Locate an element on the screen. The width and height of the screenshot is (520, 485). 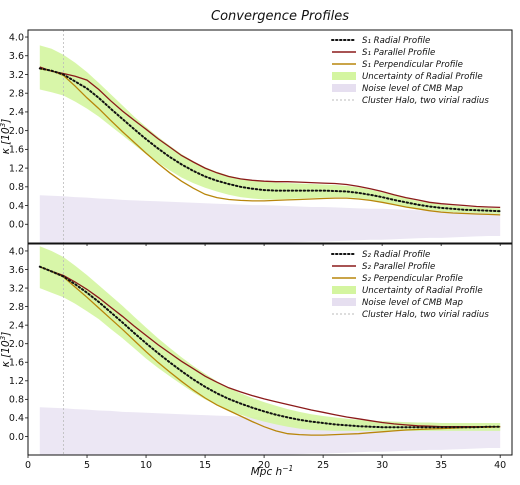
top-ytick-label: 2.0 is located at coordinates (16, 131).